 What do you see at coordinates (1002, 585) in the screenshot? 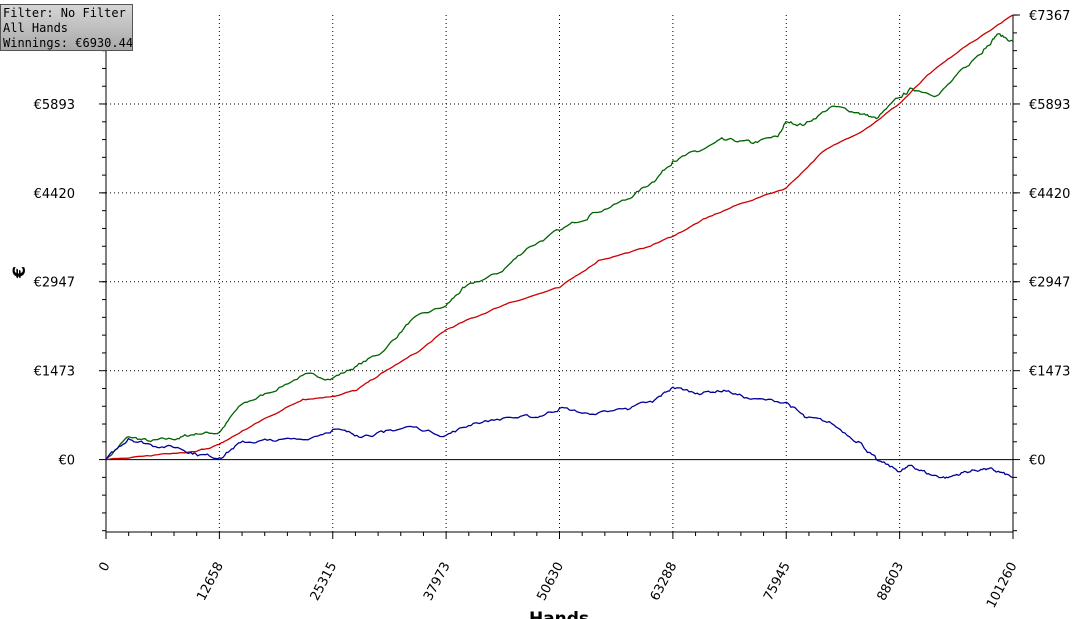
I see `x-tick-label: 101260` at bounding box center [1002, 585].